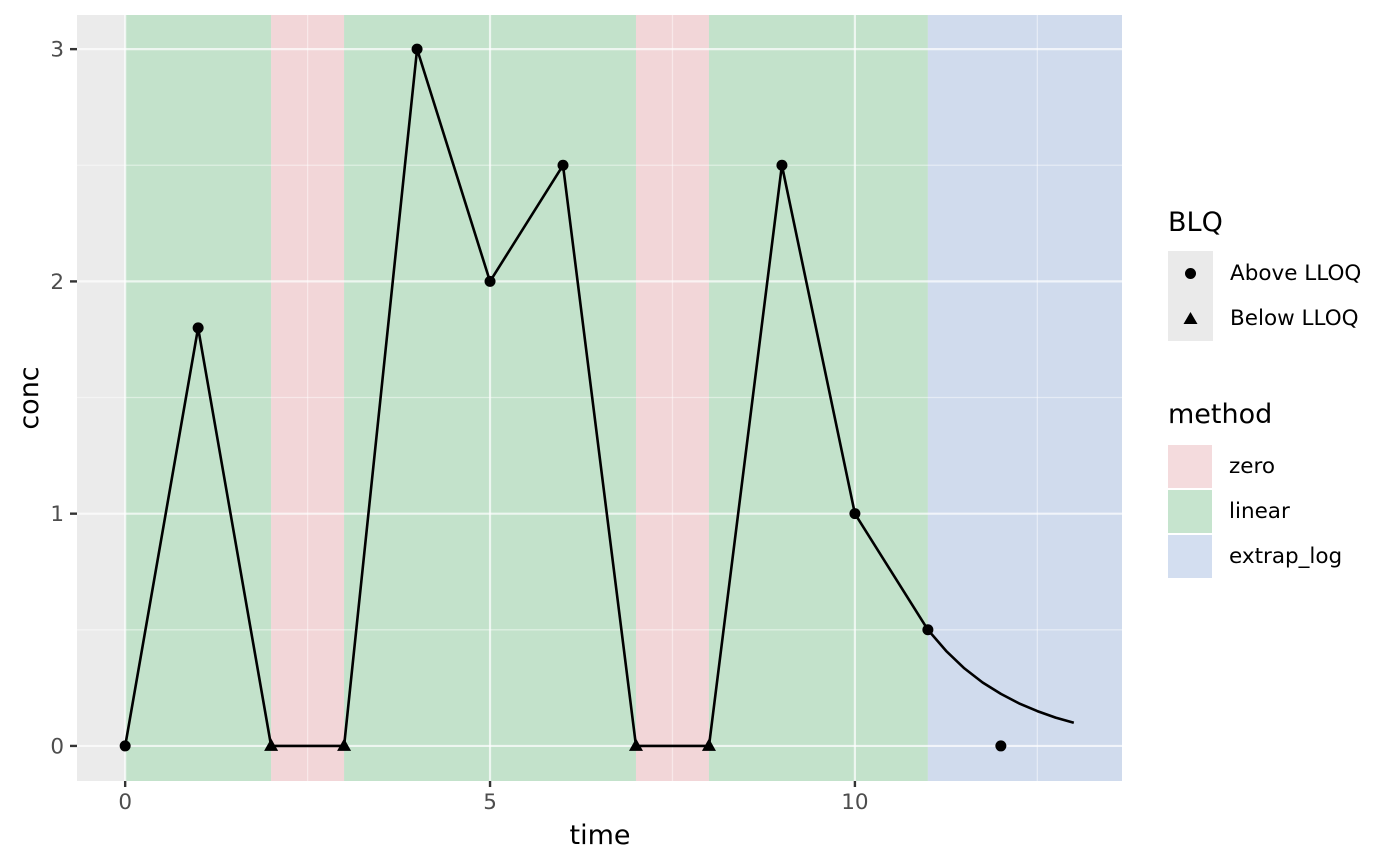 This screenshot has height=865, width=1400. I want to click on legend-key-below-lloq, so click(1190, 318).